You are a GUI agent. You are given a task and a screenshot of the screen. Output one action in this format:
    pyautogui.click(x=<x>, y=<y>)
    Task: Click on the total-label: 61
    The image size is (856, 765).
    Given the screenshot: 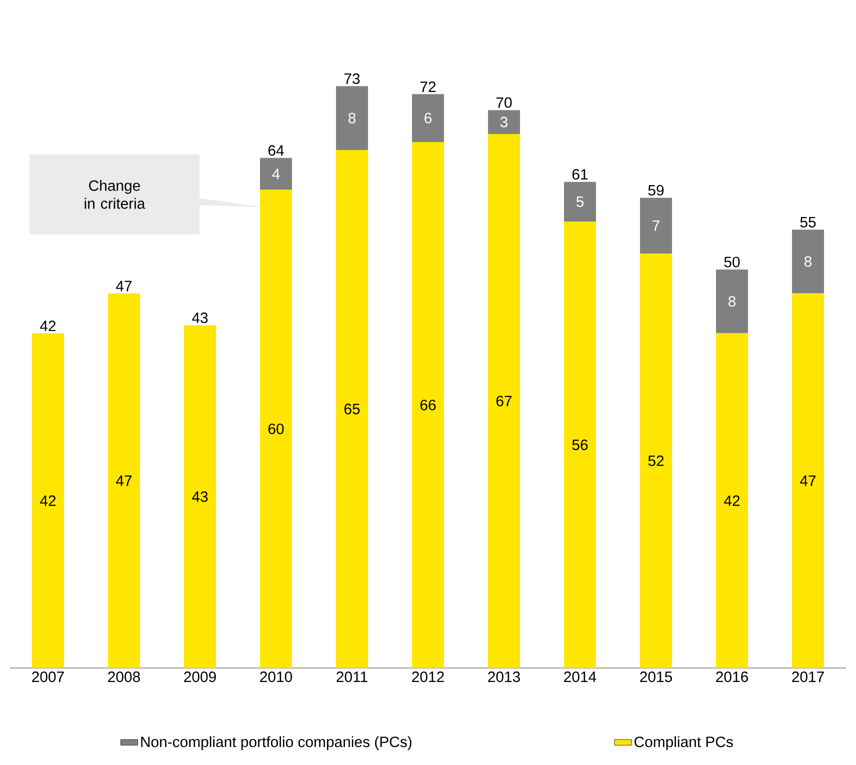 What is the action you would take?
    pyautogui.click(x=580, y=174)
    